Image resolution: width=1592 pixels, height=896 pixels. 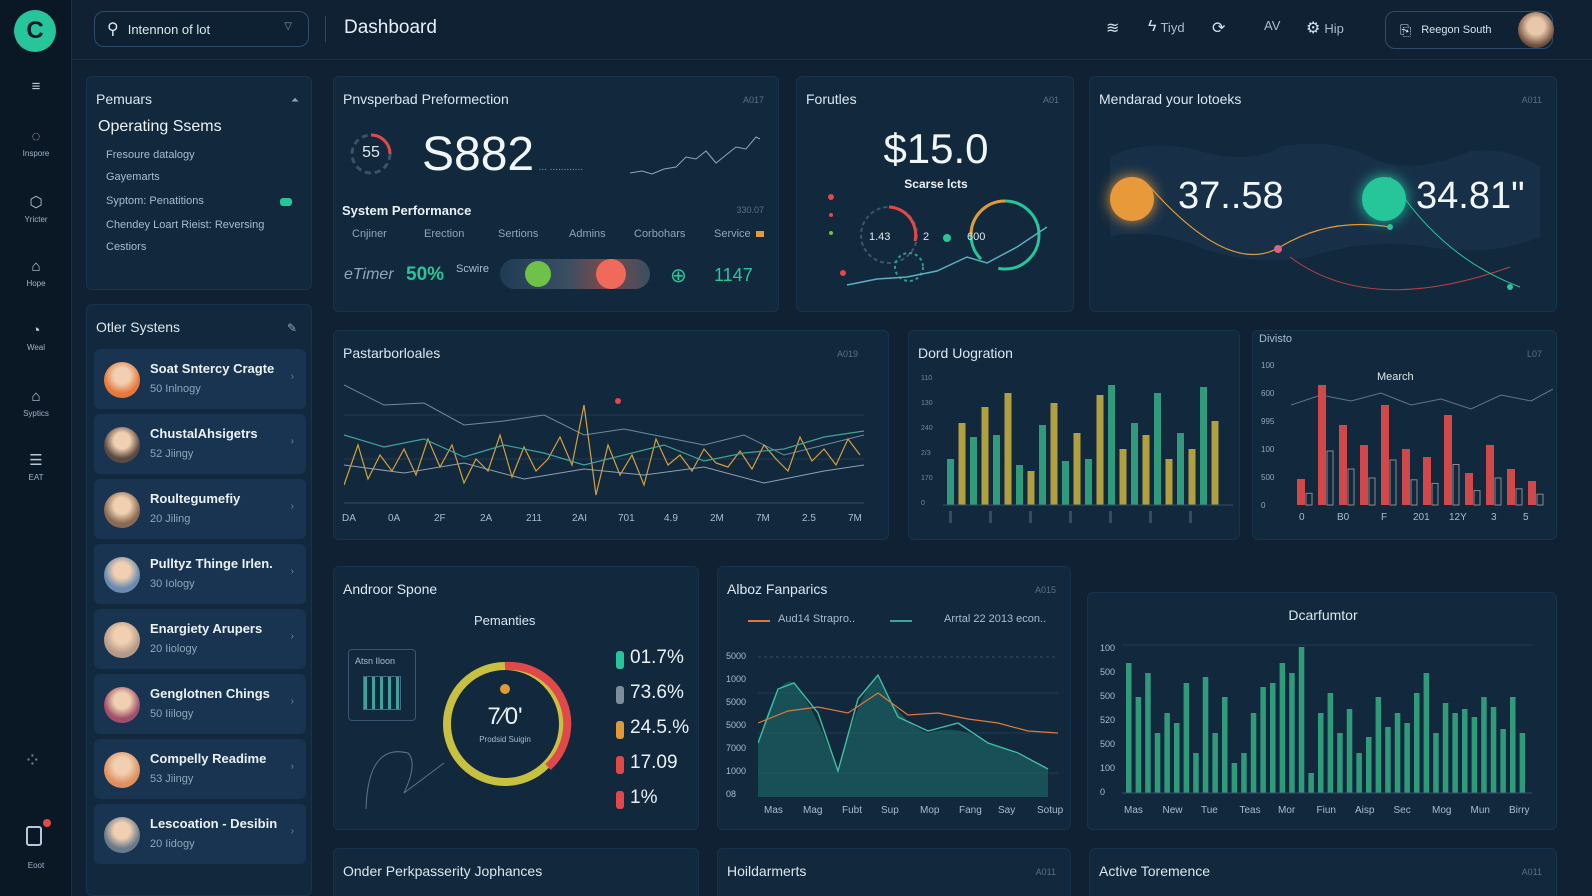 What do you see at coordinates (575, 274) in the screenshot?
I see `toggle-track` at bounding box center [575, 274].